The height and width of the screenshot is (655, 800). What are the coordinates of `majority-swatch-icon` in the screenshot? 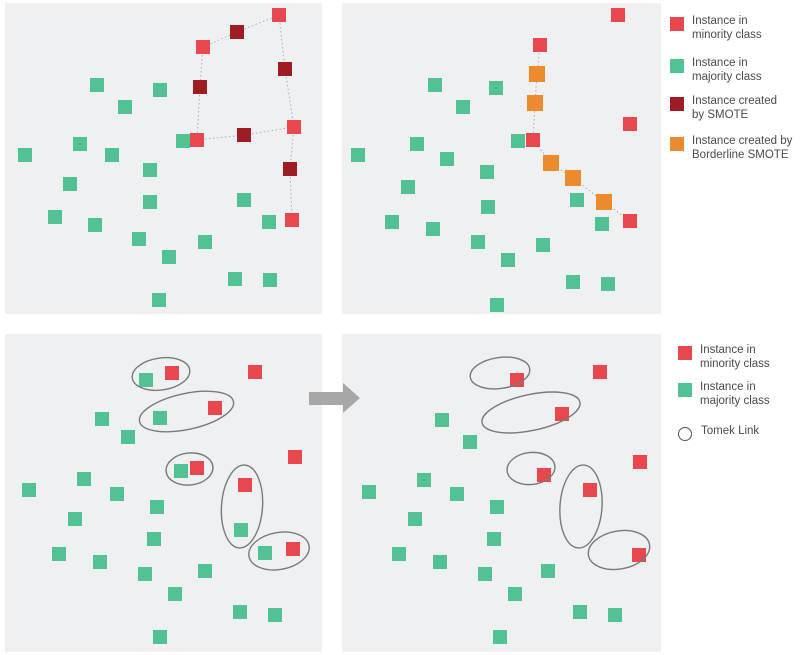 It's located at (685, 390).